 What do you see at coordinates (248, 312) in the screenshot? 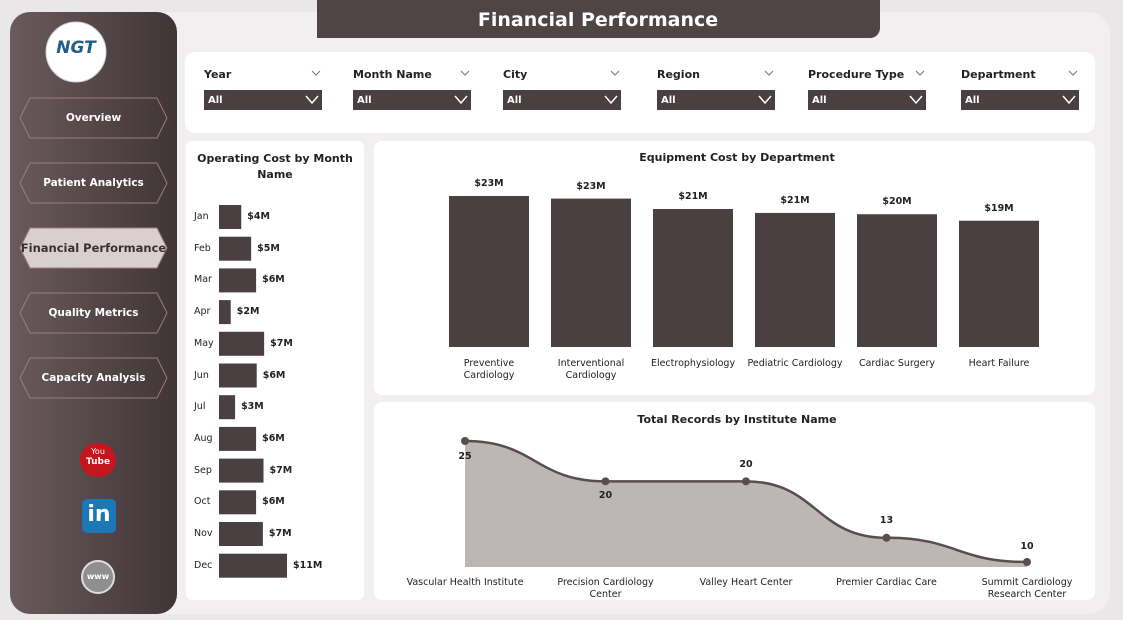
I see `data-label: $2M` at bounding box center [248, 312].